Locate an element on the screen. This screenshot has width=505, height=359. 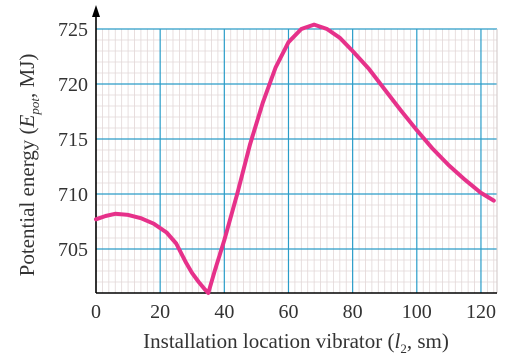
y-tick-label: 710 is located at coordinates (73, 195).